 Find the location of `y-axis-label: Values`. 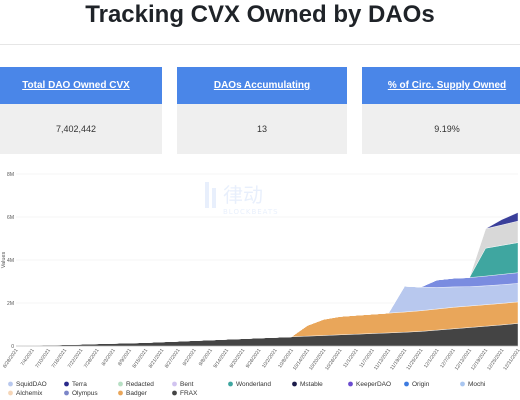

y-axis-label: Values is located at coordinates (4, 260).